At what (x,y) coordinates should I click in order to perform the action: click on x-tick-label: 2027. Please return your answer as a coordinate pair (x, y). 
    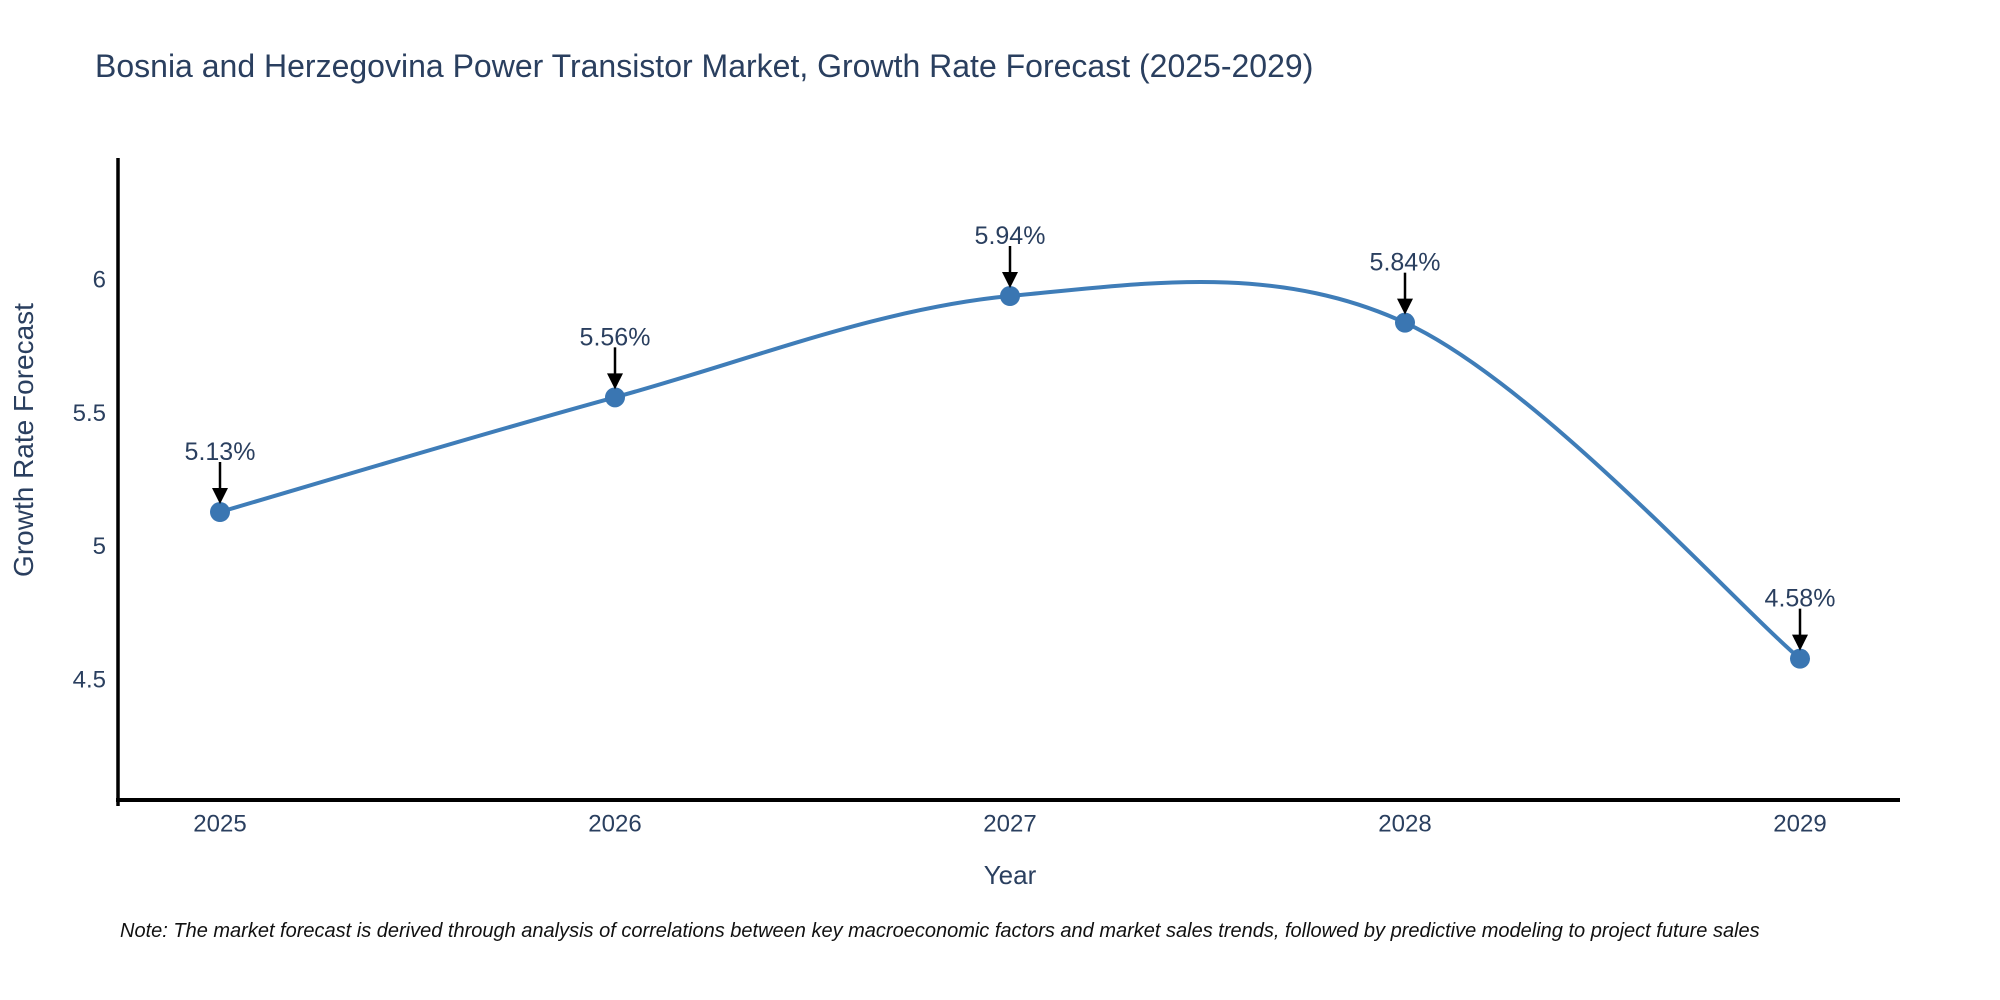
    Looking at the image, I should click on (1009, 824).